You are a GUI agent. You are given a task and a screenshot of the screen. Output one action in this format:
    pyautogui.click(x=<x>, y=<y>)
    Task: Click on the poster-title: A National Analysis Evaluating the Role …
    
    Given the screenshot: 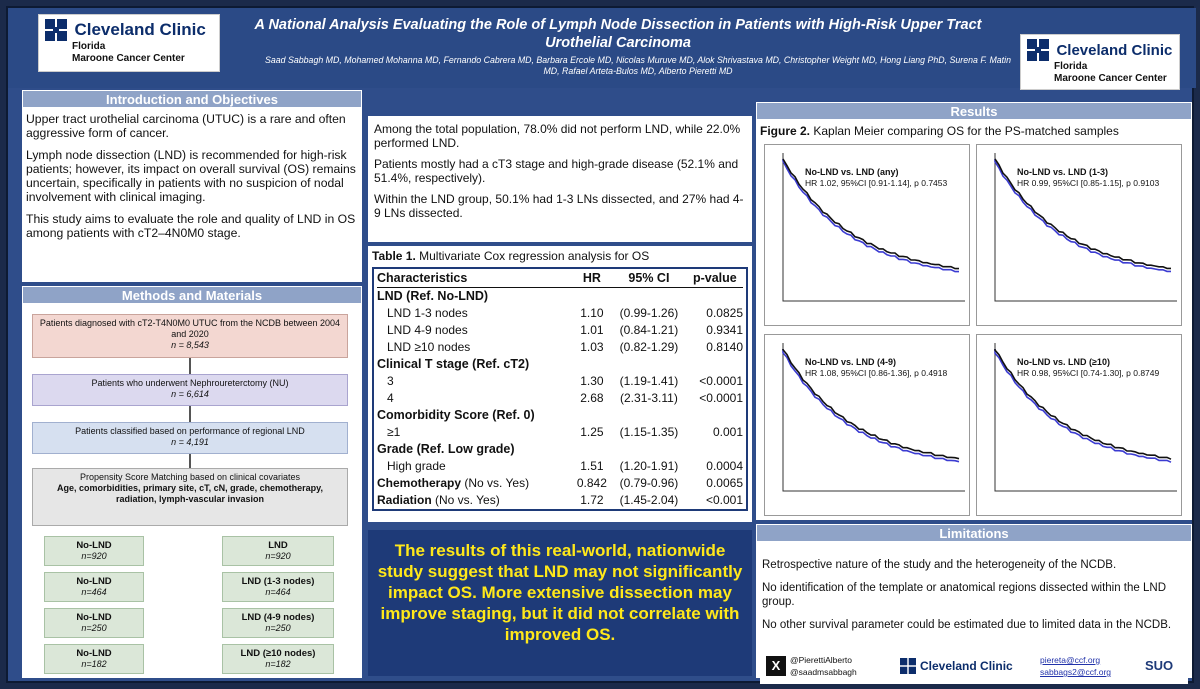 What is the action you would take?
    pyautogui.click(x=618, y=34)
    